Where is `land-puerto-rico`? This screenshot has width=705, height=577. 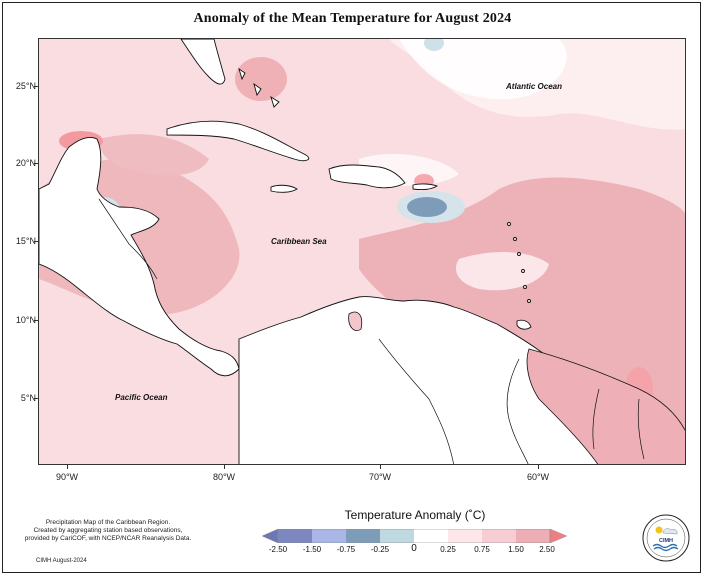 land-puerto-rico is located at coordinates (425, 186).